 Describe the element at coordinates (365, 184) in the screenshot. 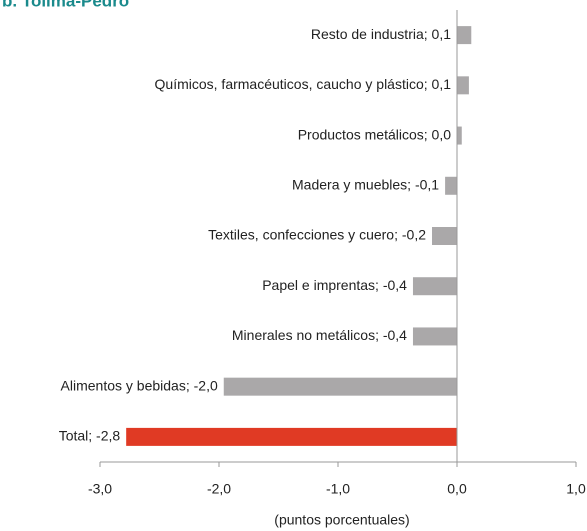

I see `y-tick-label: Madera y muebles; -0,1` at that location.